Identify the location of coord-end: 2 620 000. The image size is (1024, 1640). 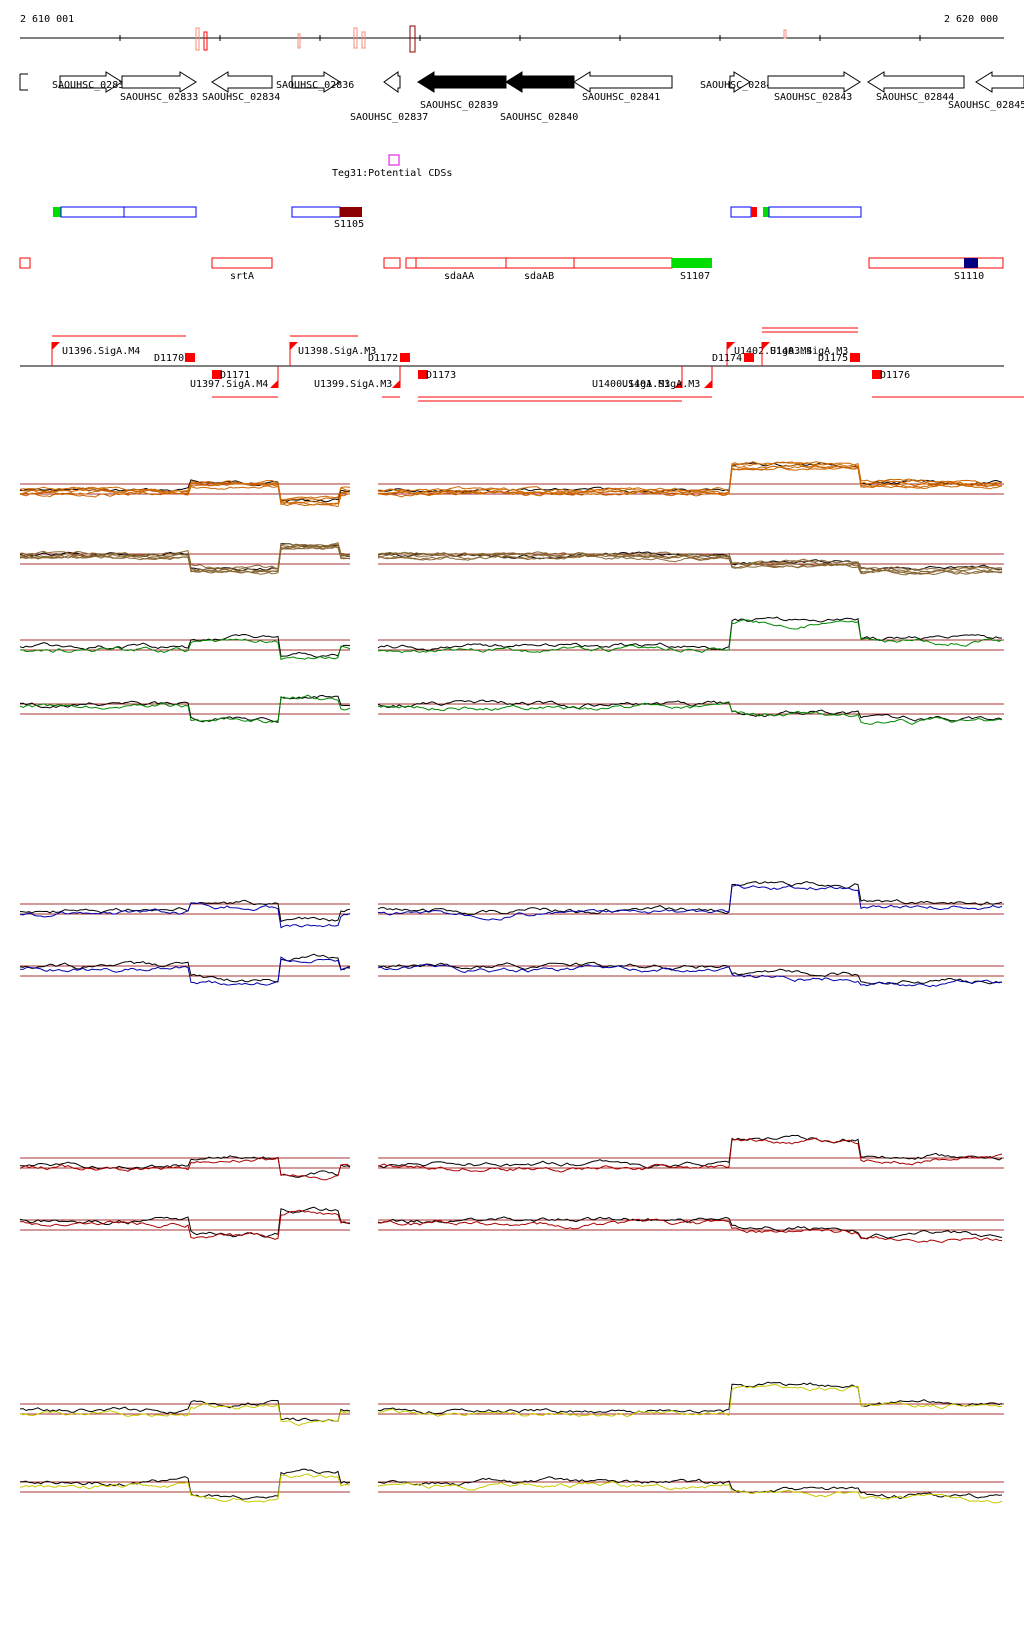
(971, 19).